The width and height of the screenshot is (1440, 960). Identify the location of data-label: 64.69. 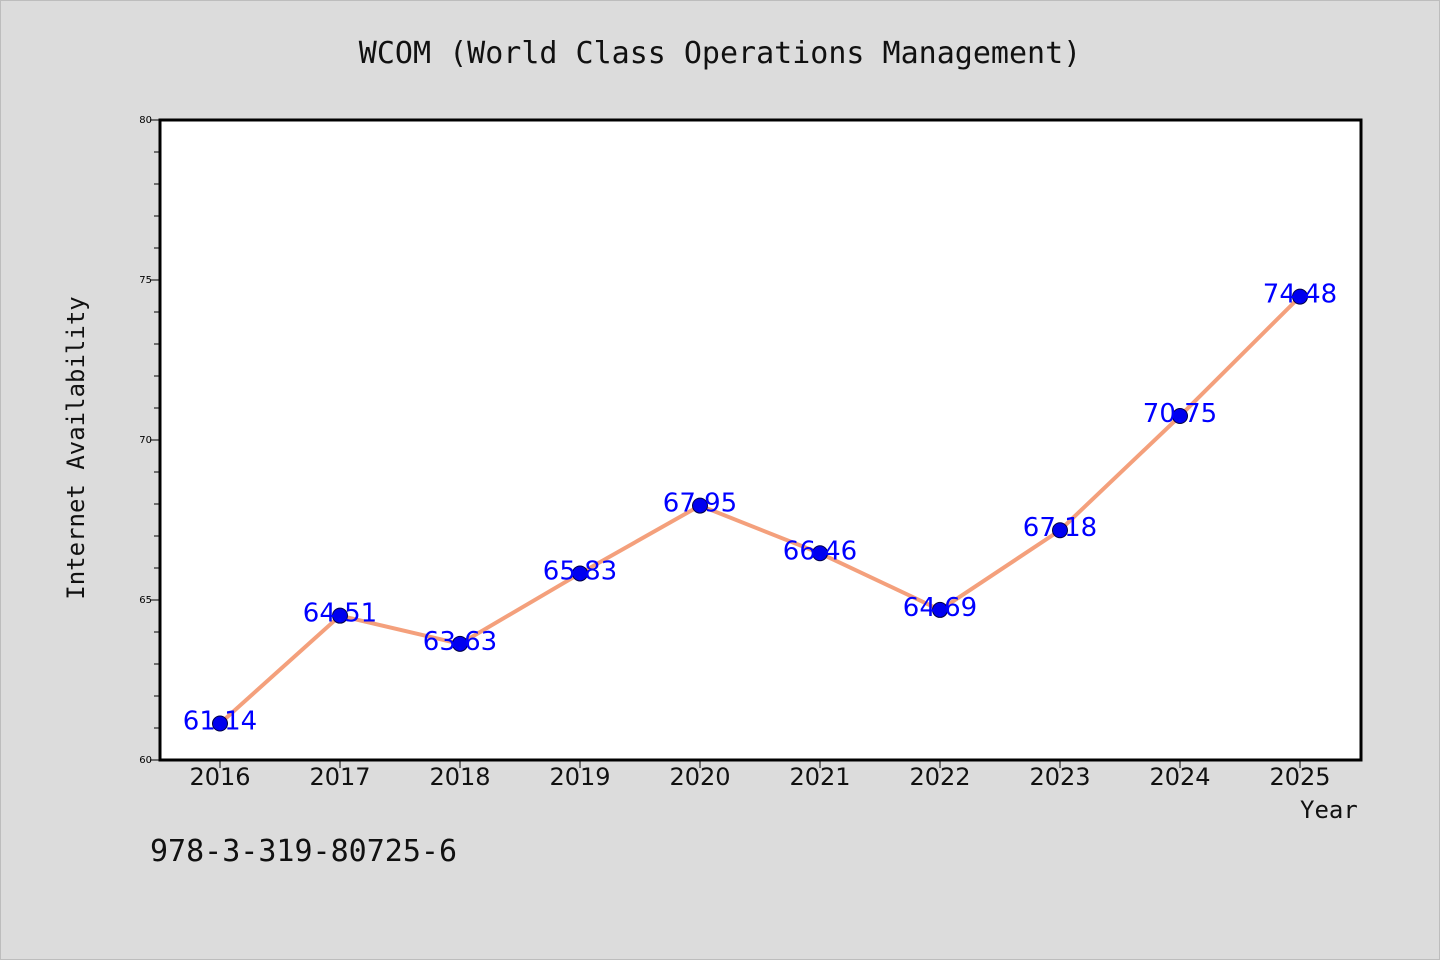
(940, 608).